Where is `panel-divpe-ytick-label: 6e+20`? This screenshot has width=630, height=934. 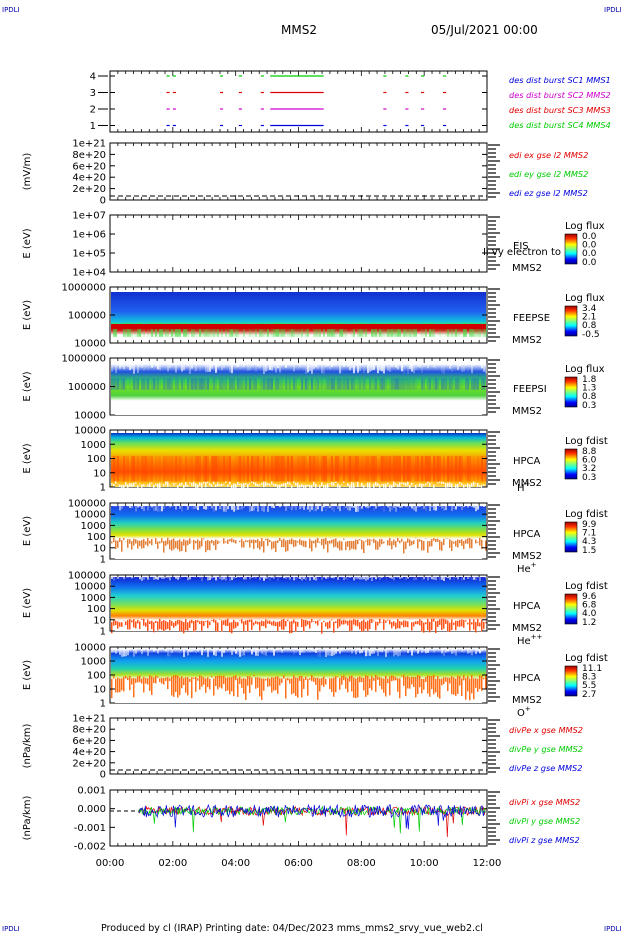 panel-divpe-ytick-label: 6e+20 is located at coordinates (89, 741).